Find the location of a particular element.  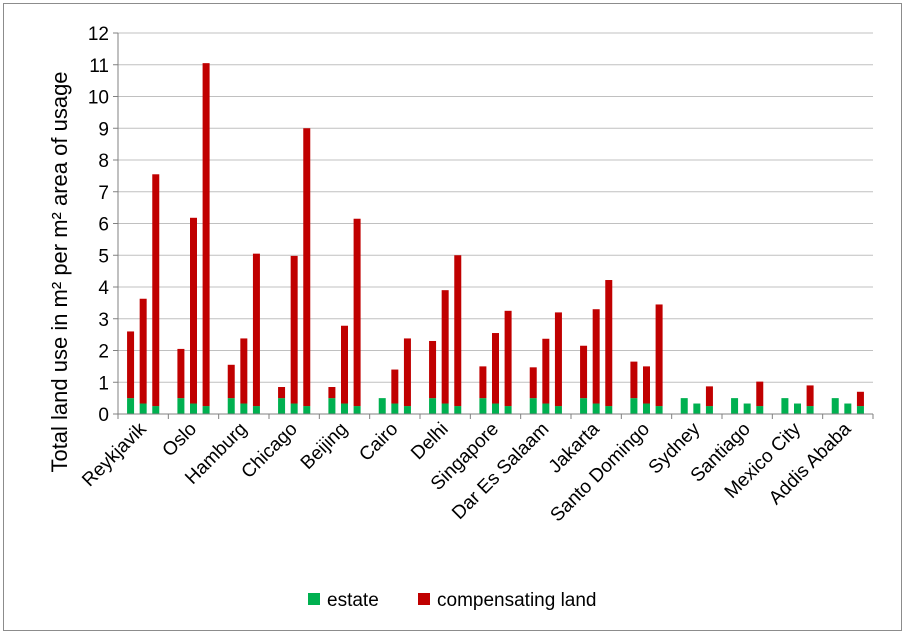

y-tick-label: 9 is located at coordinates (103, 129).